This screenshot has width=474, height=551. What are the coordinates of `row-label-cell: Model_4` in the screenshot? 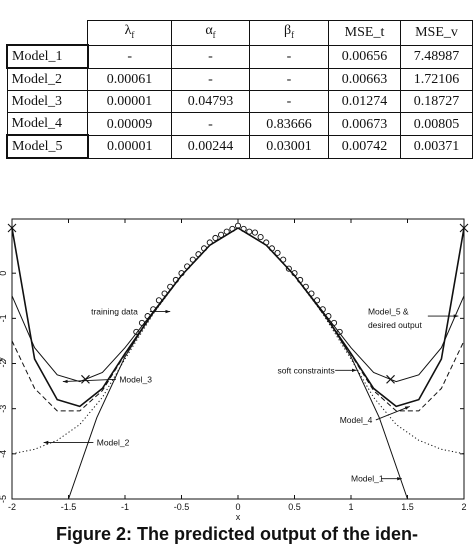 It's located at (47, 124).